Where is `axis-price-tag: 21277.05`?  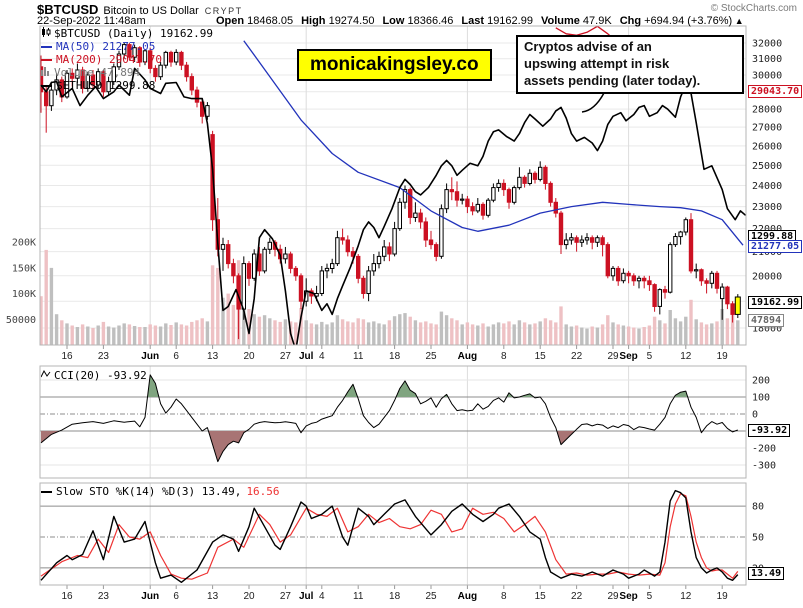
axis-price-tag: 21277.05 is located at coordinates (775, 246).